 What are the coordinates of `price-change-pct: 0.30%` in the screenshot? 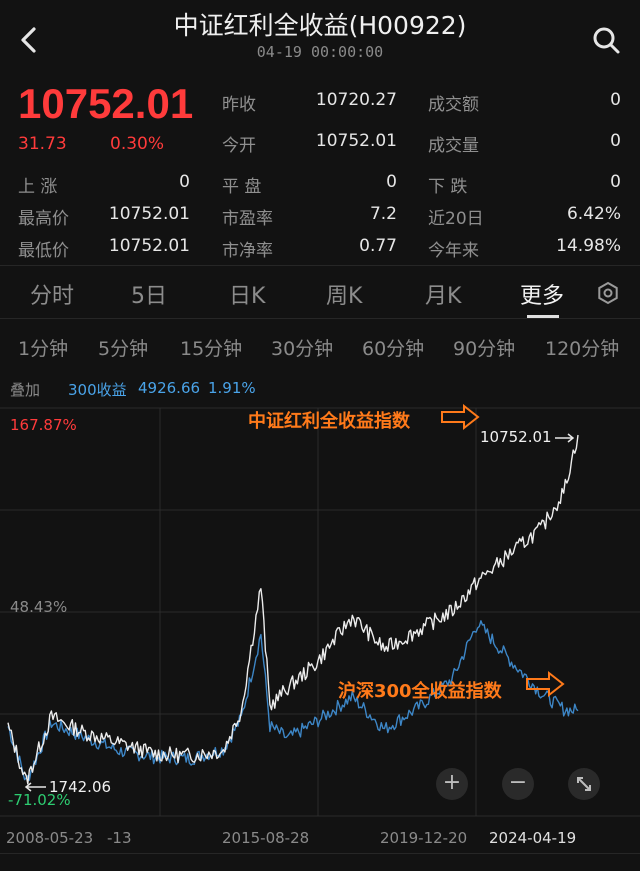 It's located at (137, 144).